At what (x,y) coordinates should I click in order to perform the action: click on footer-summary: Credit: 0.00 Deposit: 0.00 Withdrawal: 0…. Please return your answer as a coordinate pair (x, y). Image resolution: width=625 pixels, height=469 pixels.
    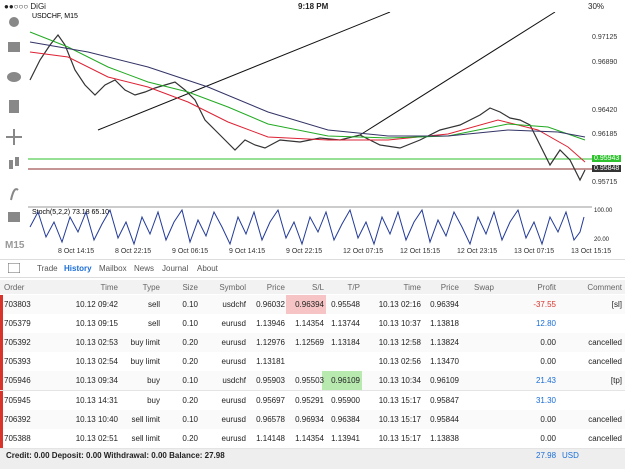
    Looking at the image, I should click on (115, 455).